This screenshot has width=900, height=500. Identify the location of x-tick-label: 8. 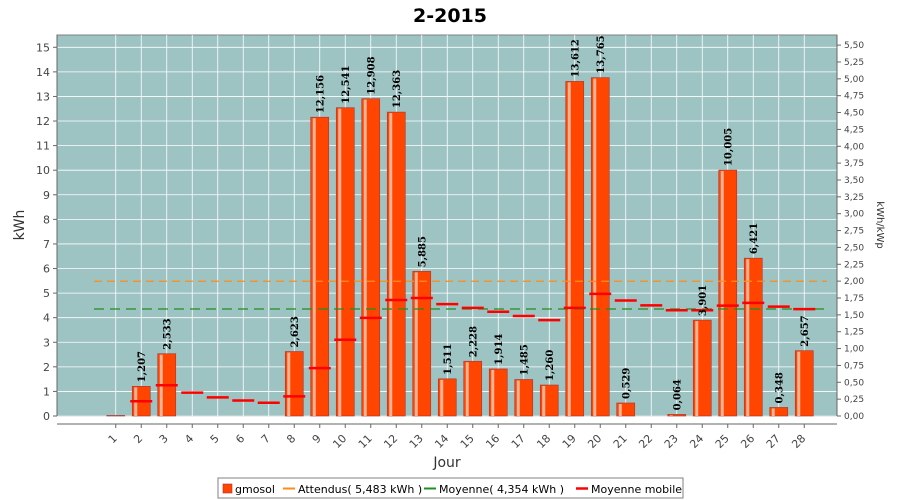
(291, 439).